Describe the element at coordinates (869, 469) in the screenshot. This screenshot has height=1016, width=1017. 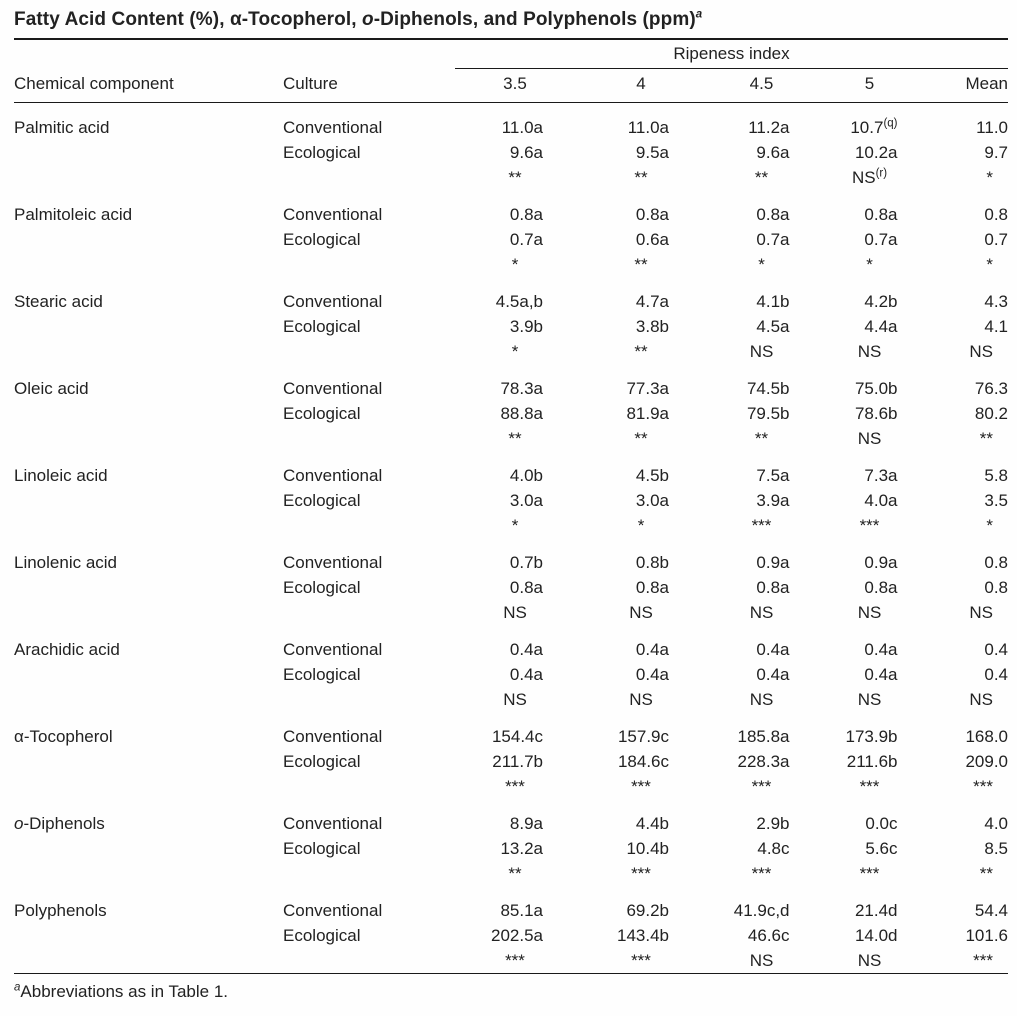
I see `value-cell: 7.3a` at that location.